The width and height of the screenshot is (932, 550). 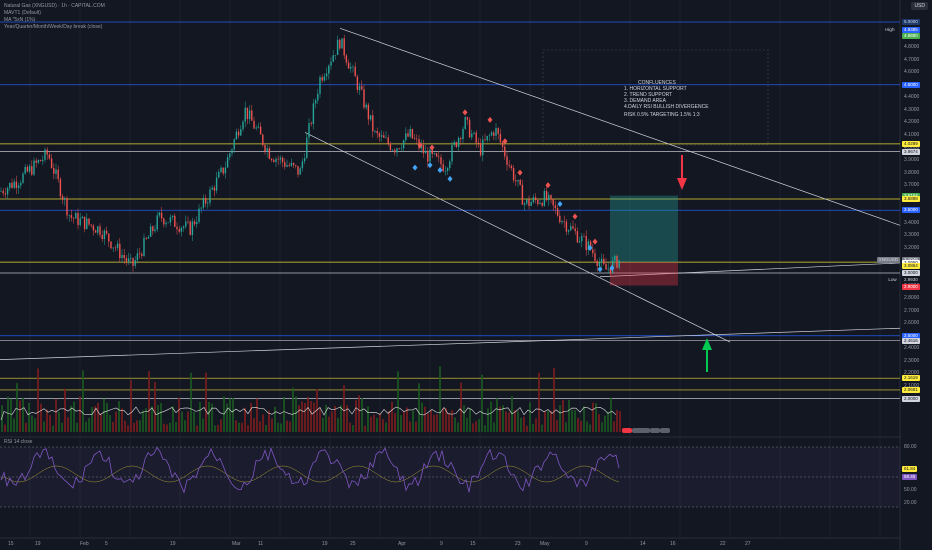 I want to click on currency-badge: USD, so click(x=919, y=6).